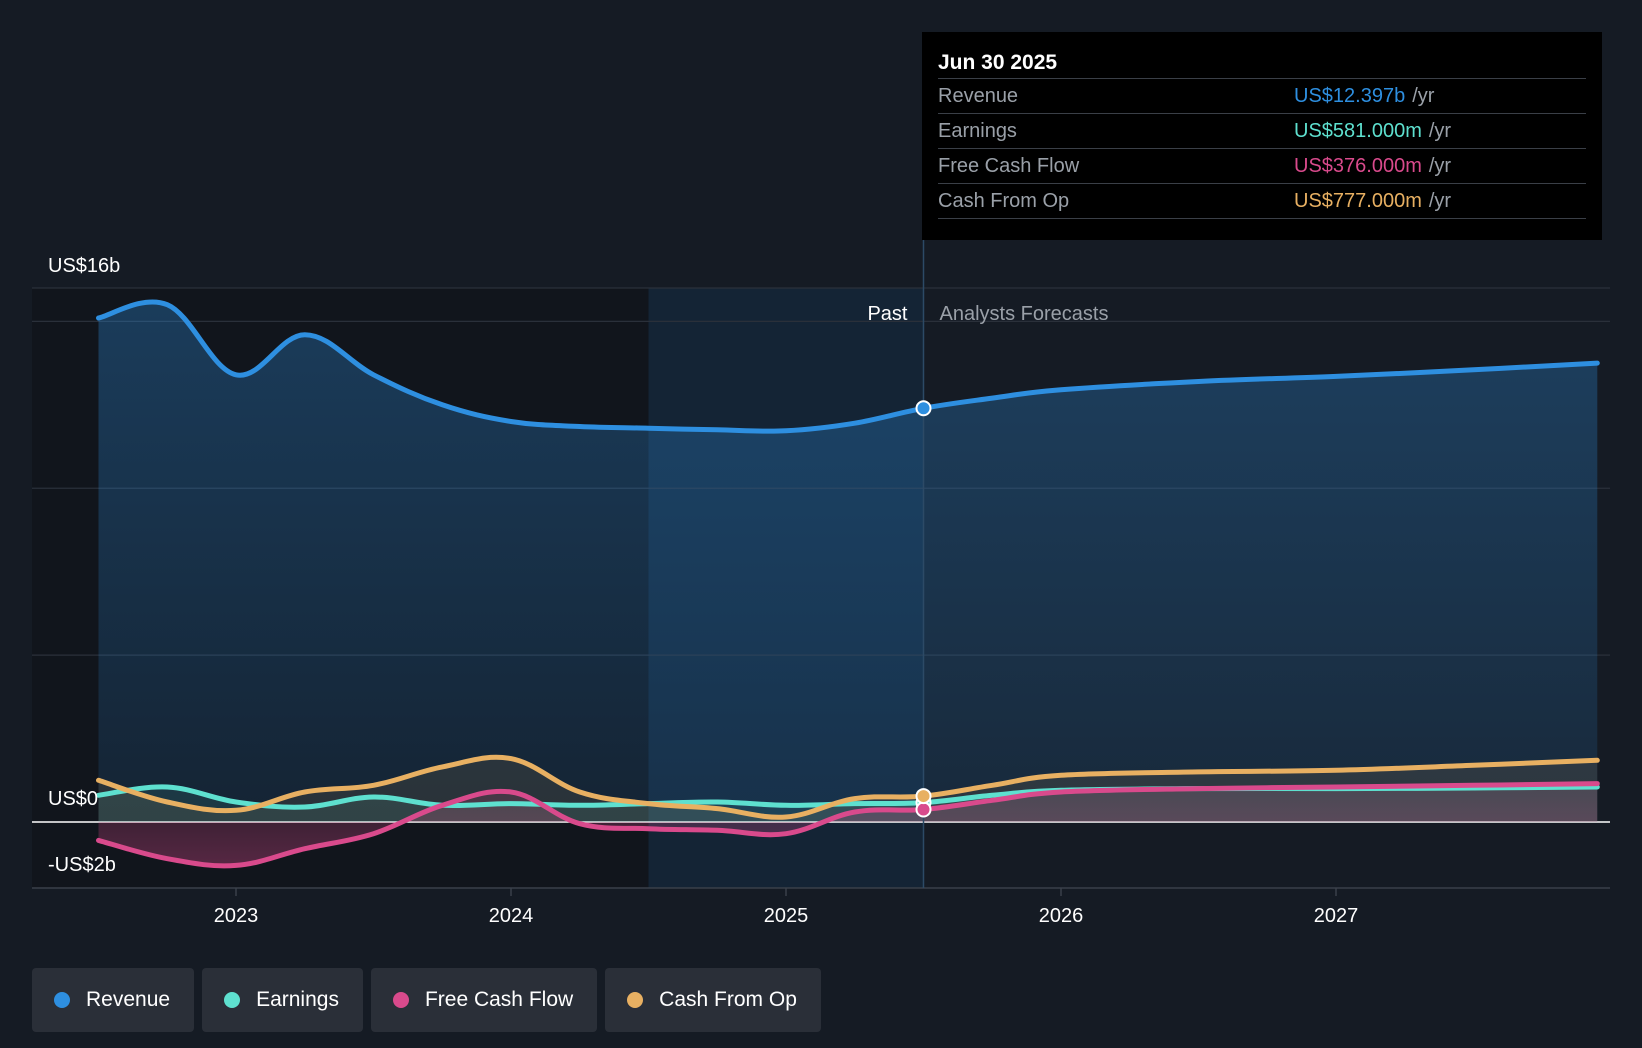  Describe the element at coordinates (1004, 201) in the screenshot. I see `tooltip-label: Cash From Op` at that location.